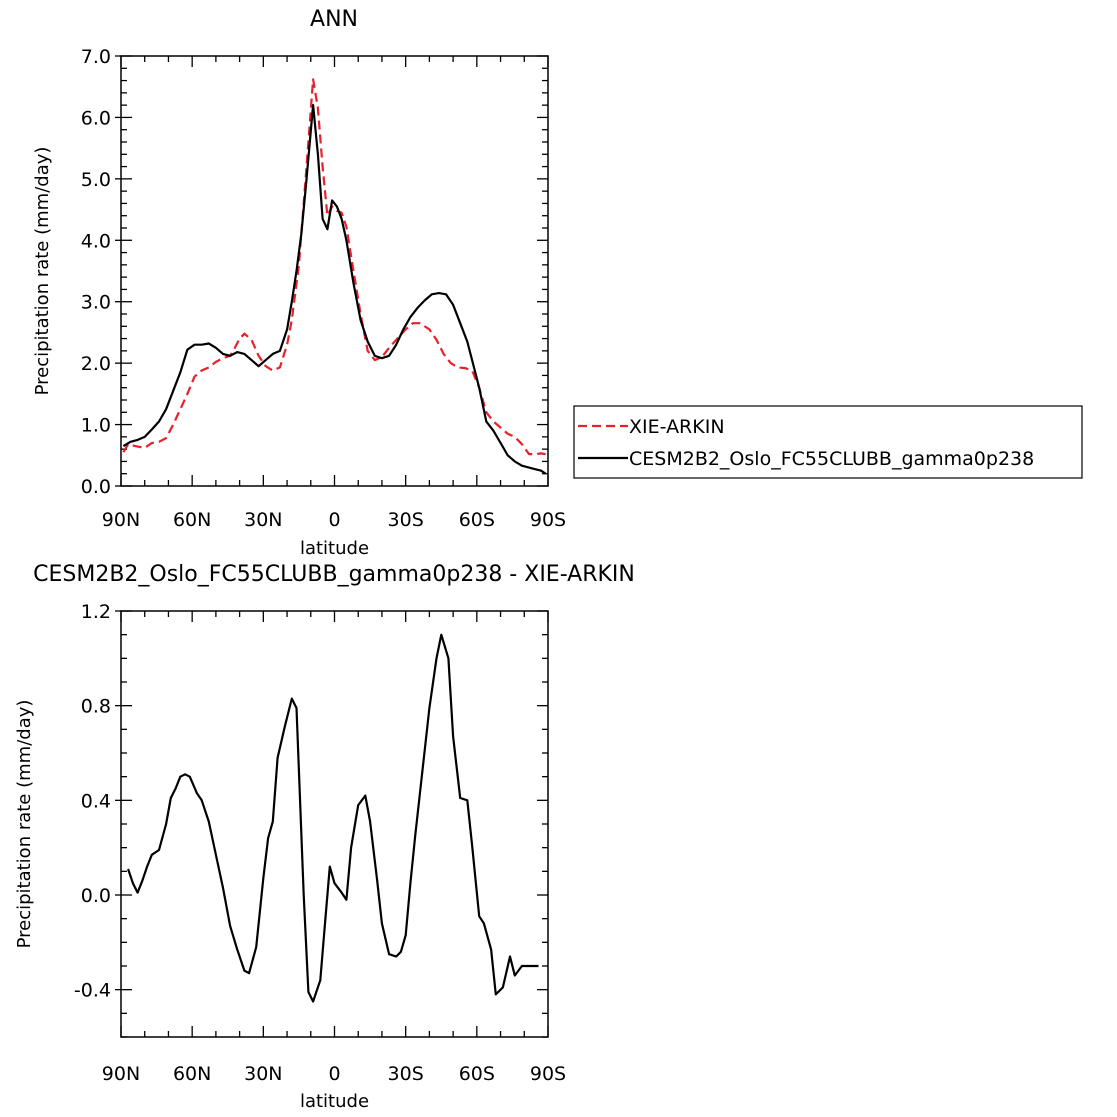 The width and height of the screenshot is (1117, 1117). I want to click on y-tick-label: 3.0, so click(96, 303).